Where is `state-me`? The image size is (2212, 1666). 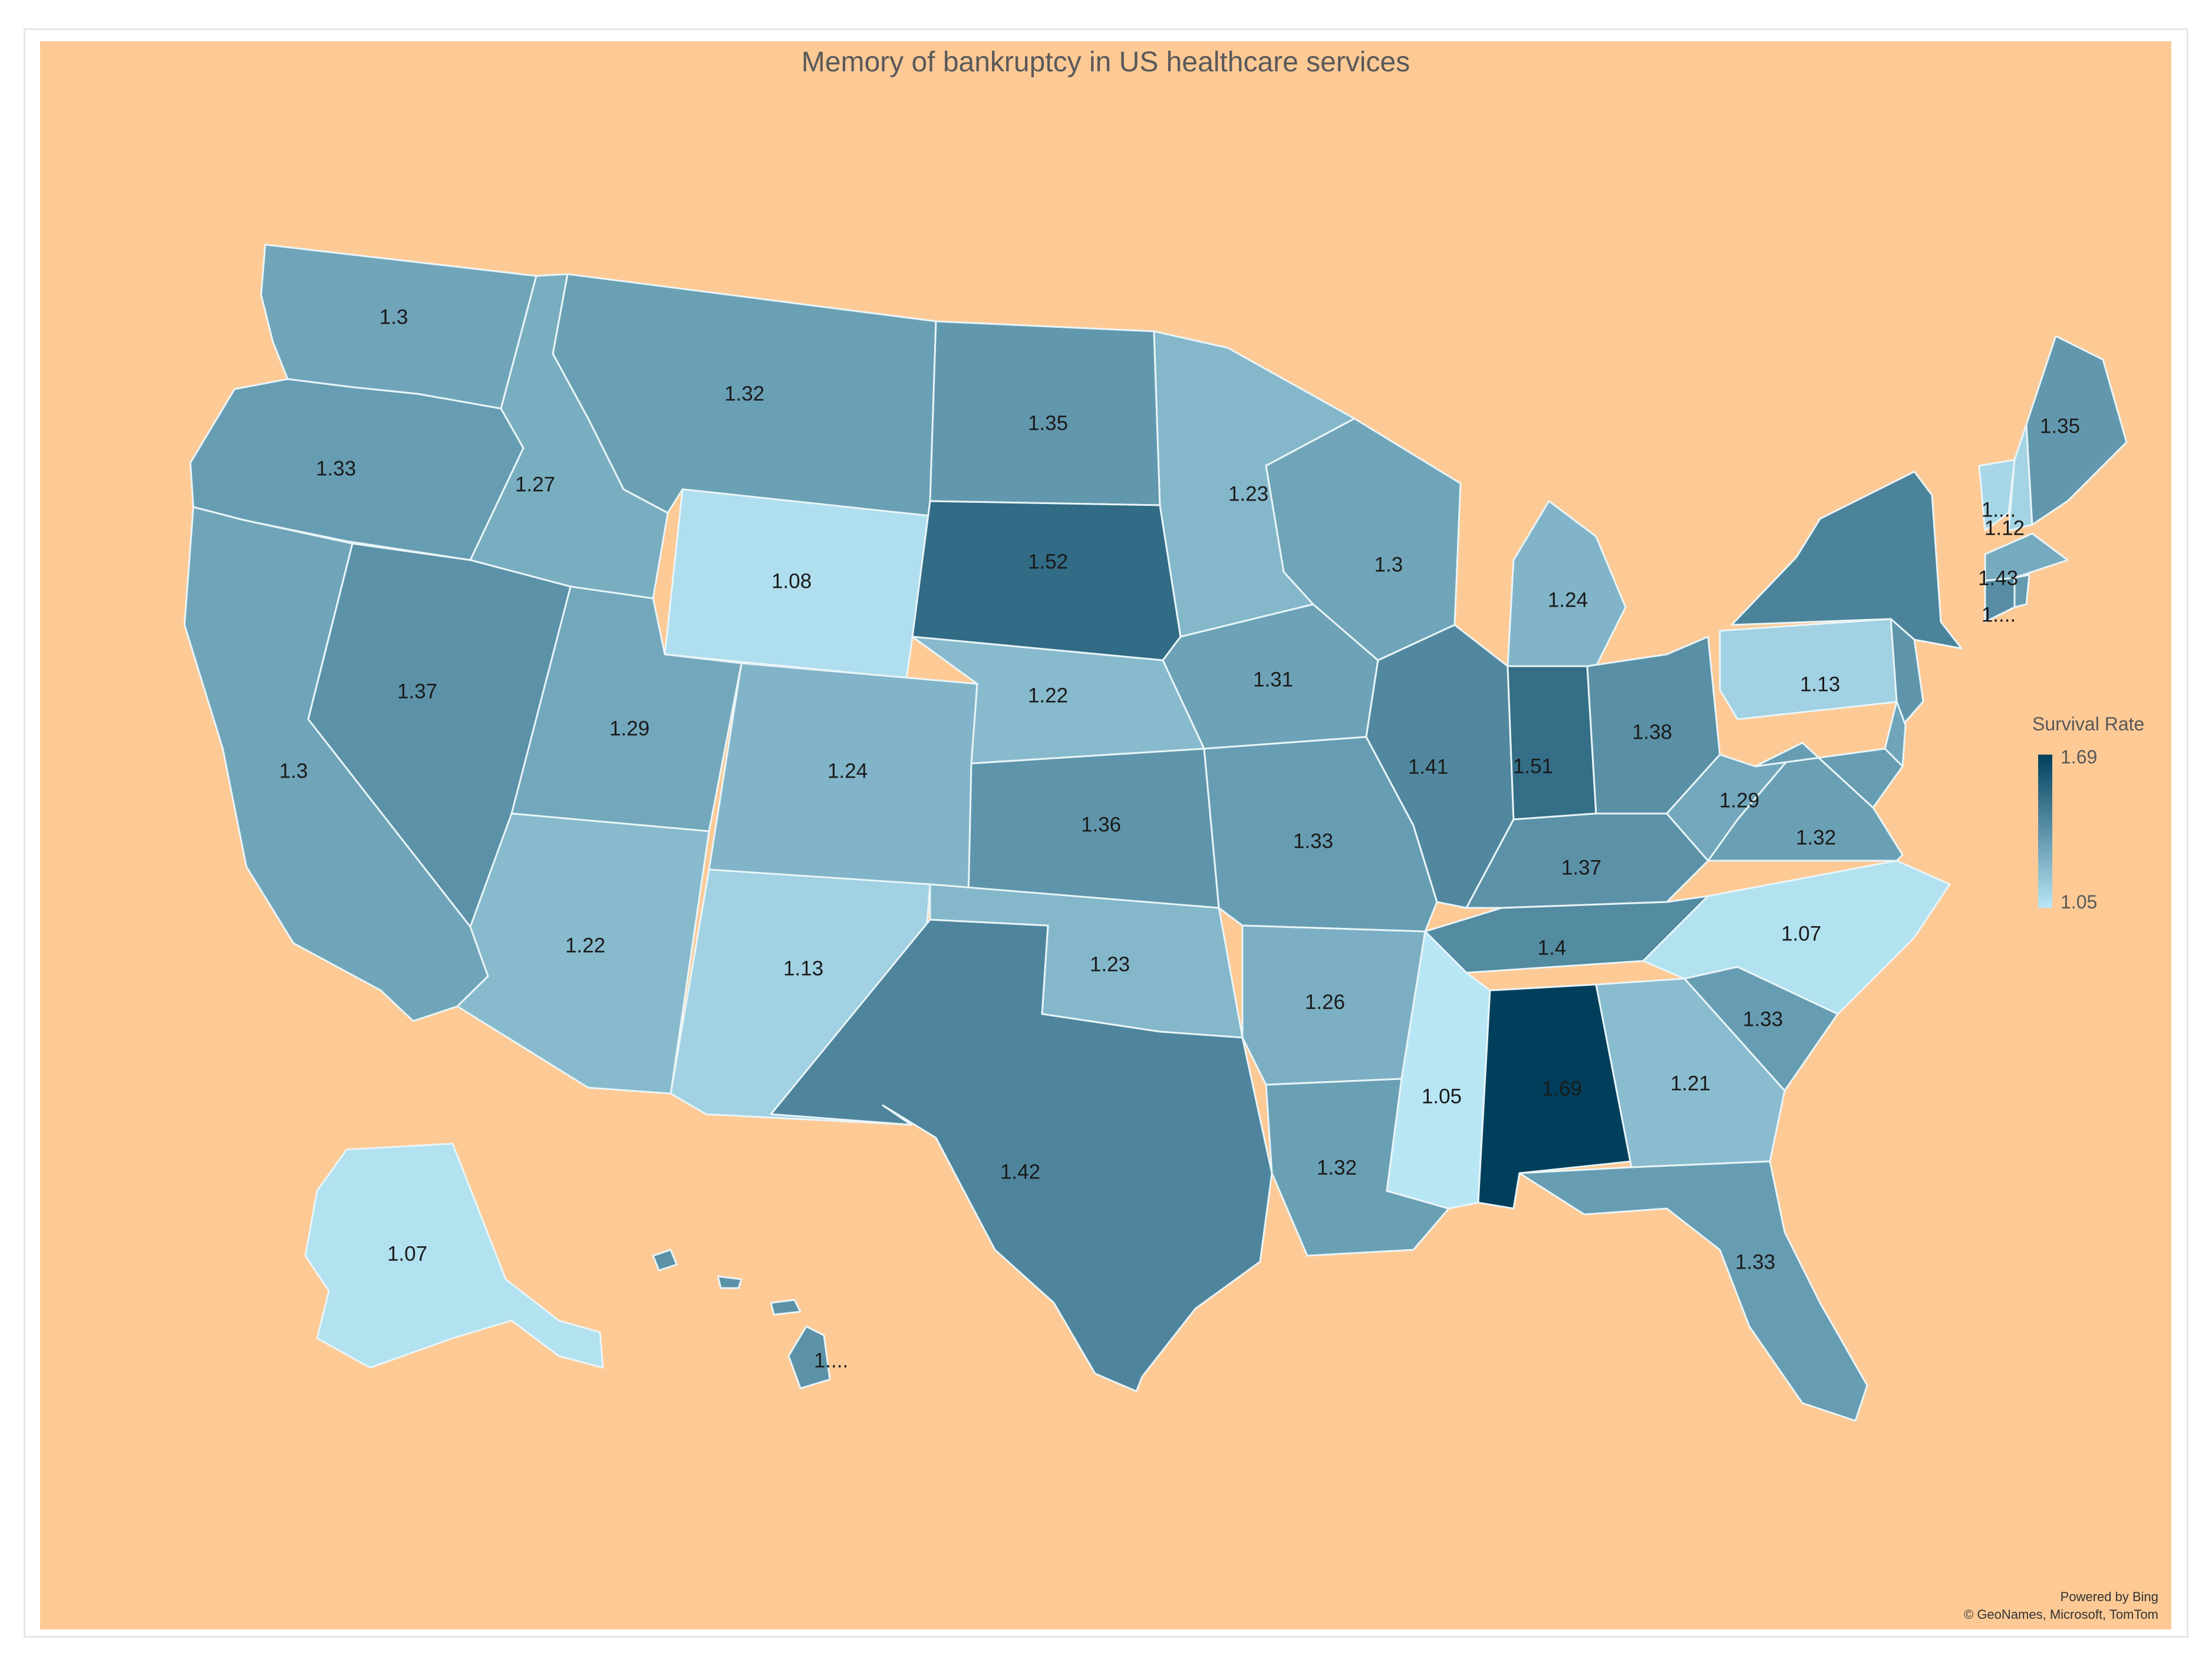 state-me is located at coordinates (2076, 430).